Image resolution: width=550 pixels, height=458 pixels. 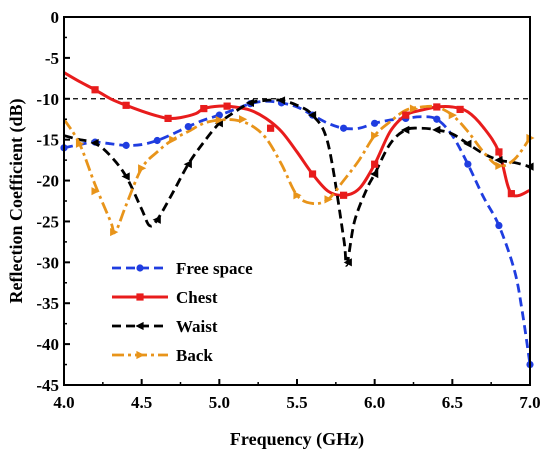 I want to click on x-tick-label: 5.0, so click(x=219, y=402).